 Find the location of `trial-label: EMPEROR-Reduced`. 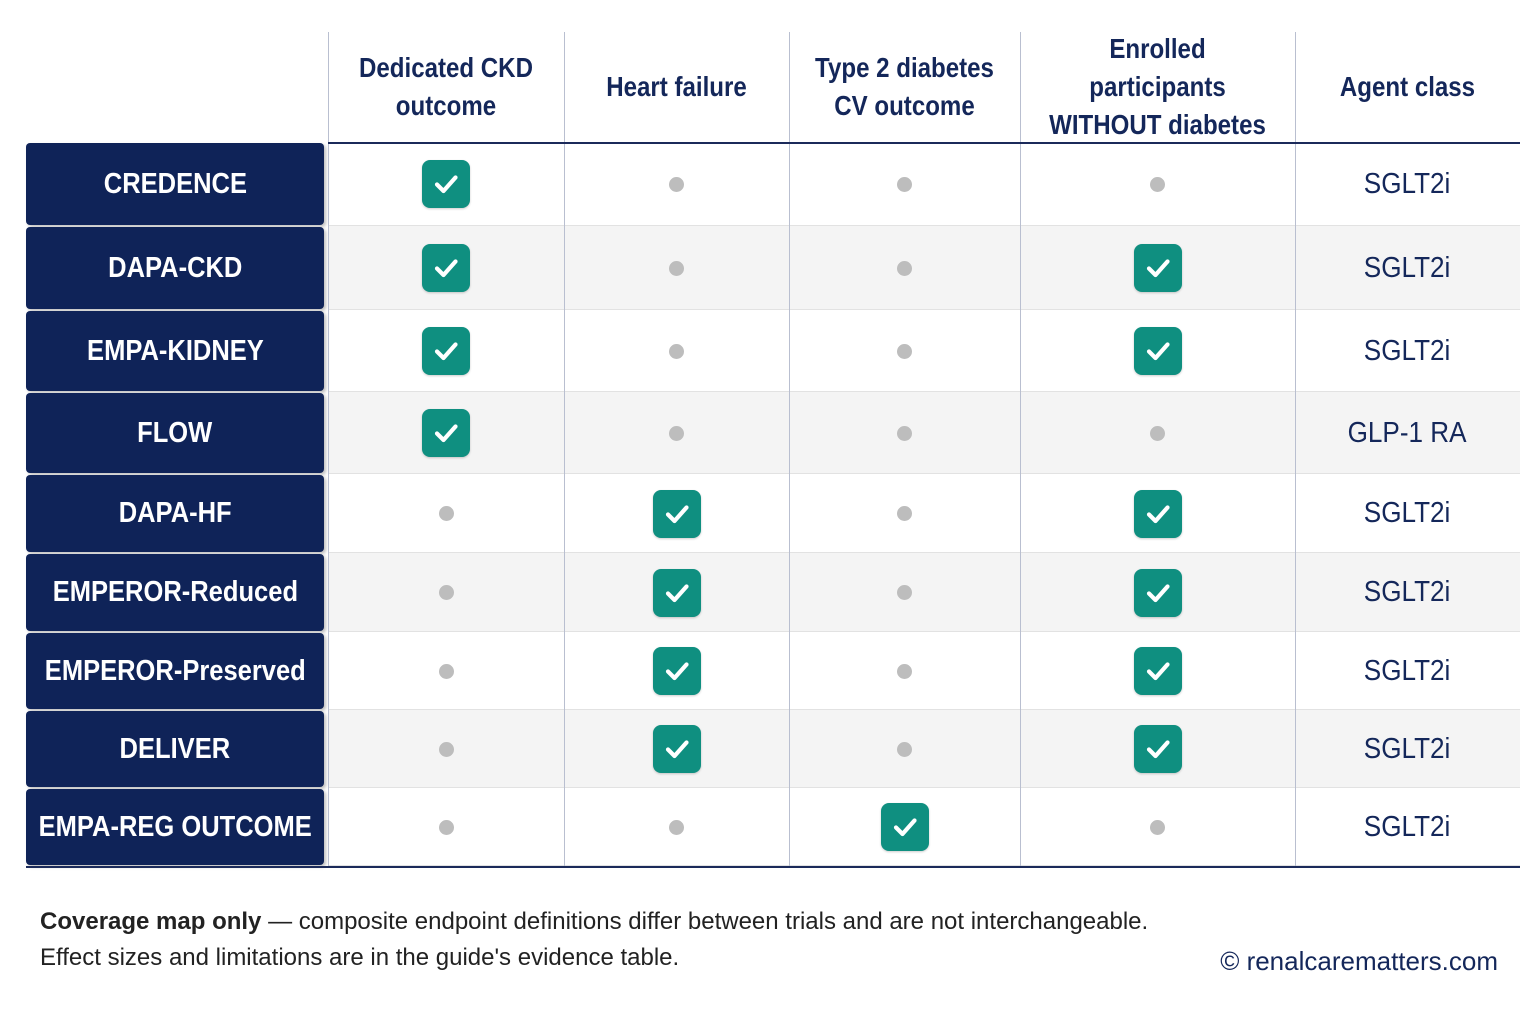

trial-label: EMPEROR-Reduced is located at coordinates (175, 592).